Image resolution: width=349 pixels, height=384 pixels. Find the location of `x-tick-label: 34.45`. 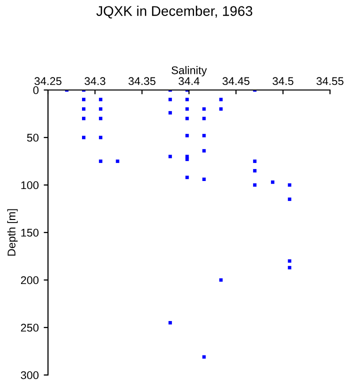

x-tick-label: 34.45 is located at coordinates (236, 81).